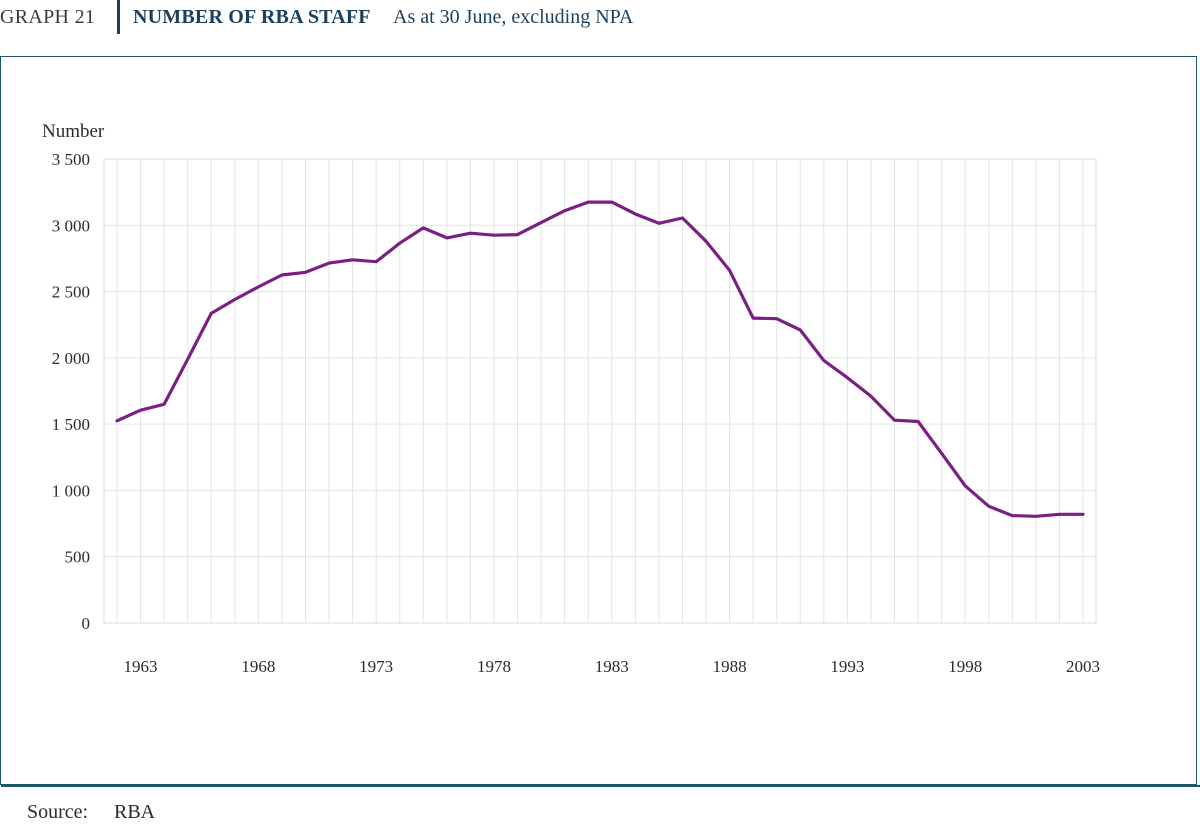  I want to click on y-tick-label: 2 000, so click(71, 358).